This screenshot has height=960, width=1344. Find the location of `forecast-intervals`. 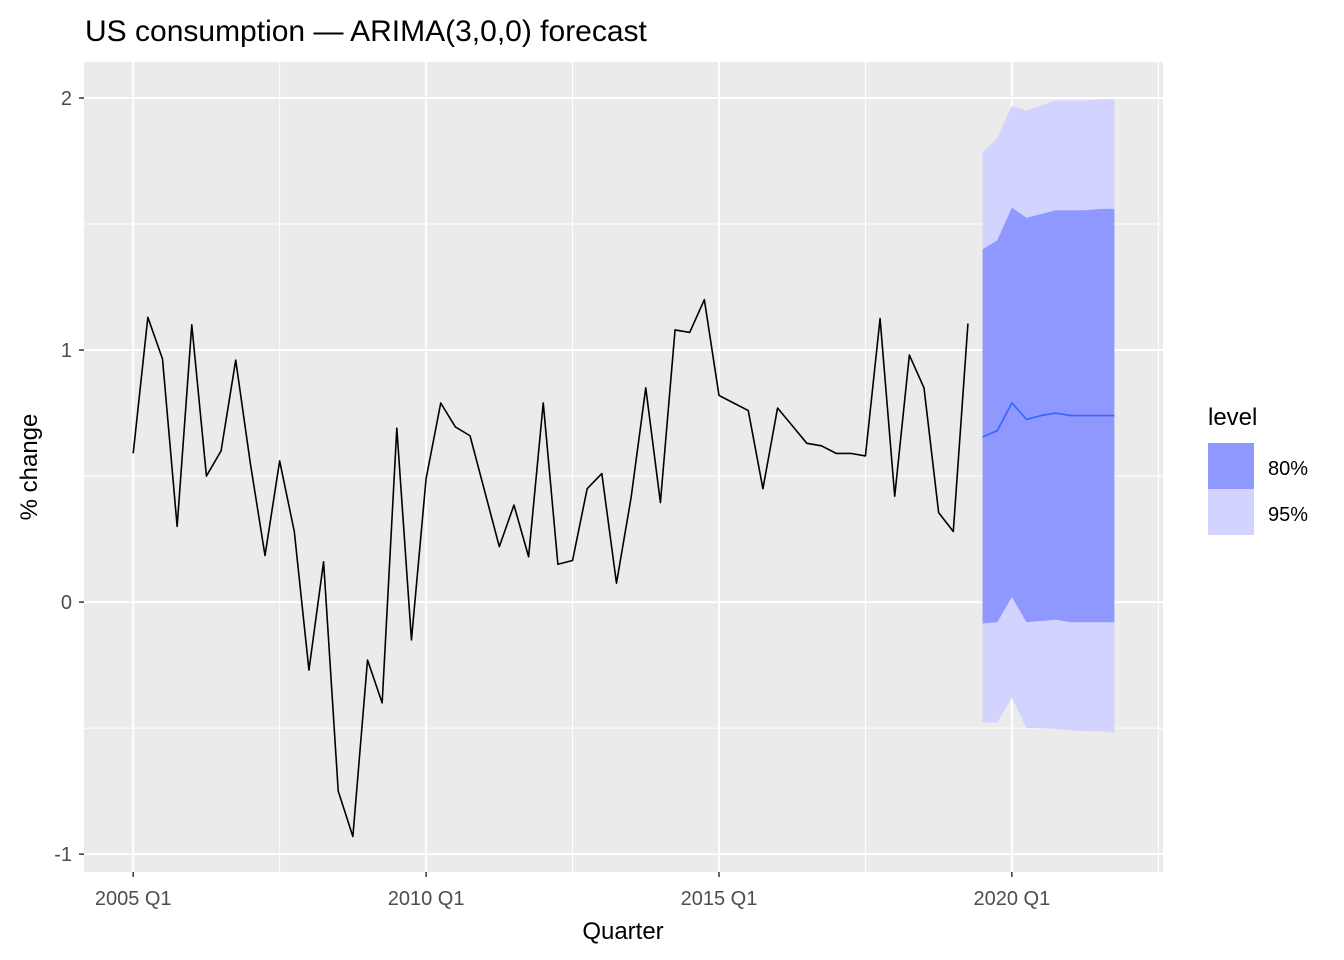

forecast-intervals is located at coordinates (1048, 416).